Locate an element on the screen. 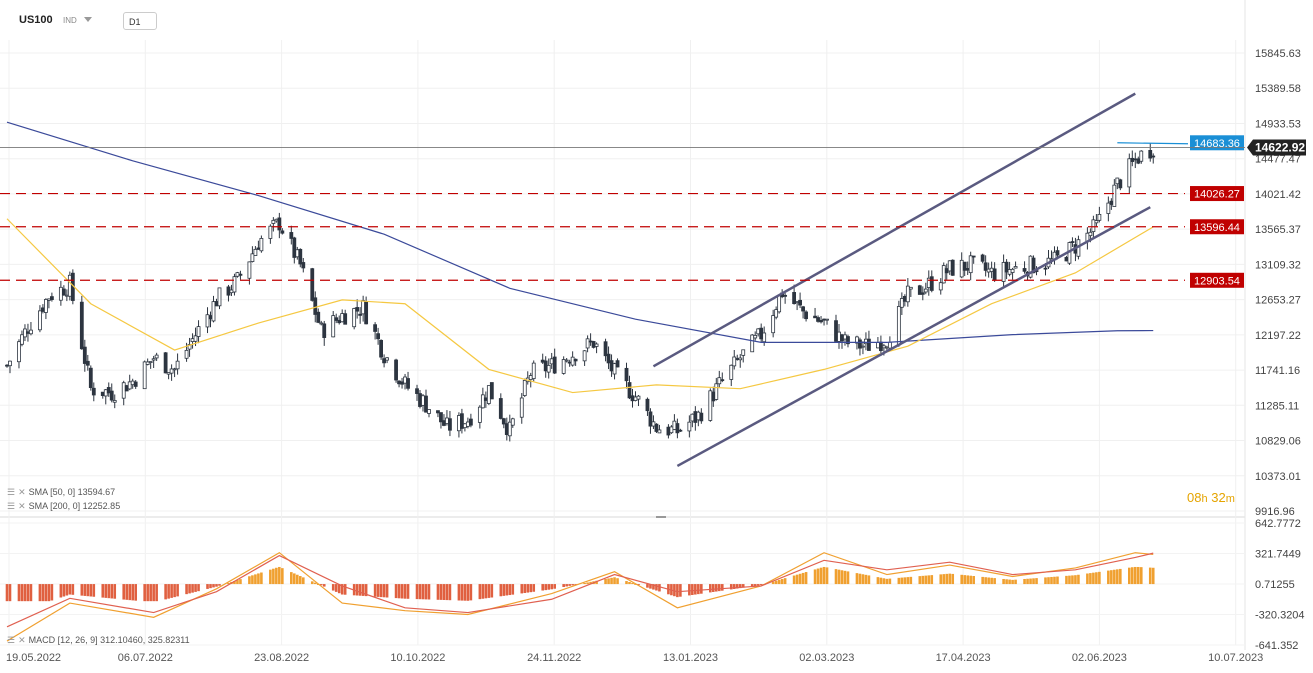  current-price-tag is located at coordinates (1276, 147).